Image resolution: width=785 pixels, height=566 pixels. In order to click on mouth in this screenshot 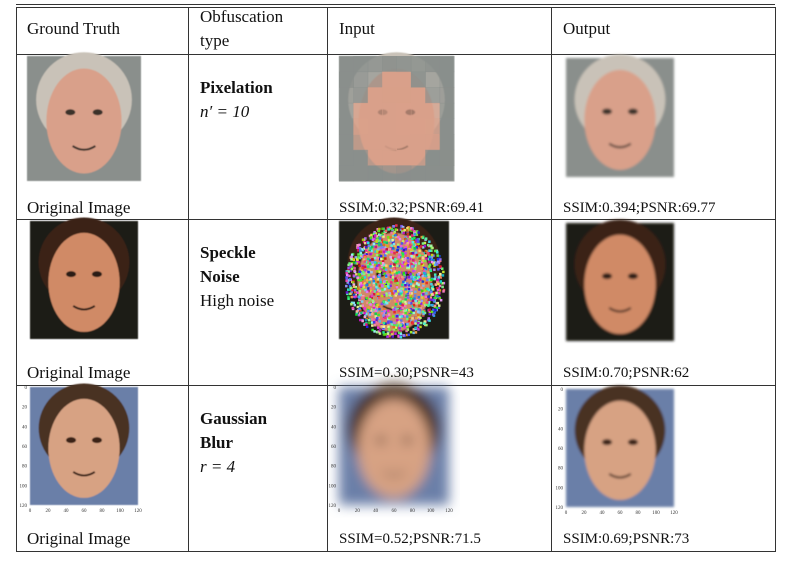, I will do `click(620, 145)`.